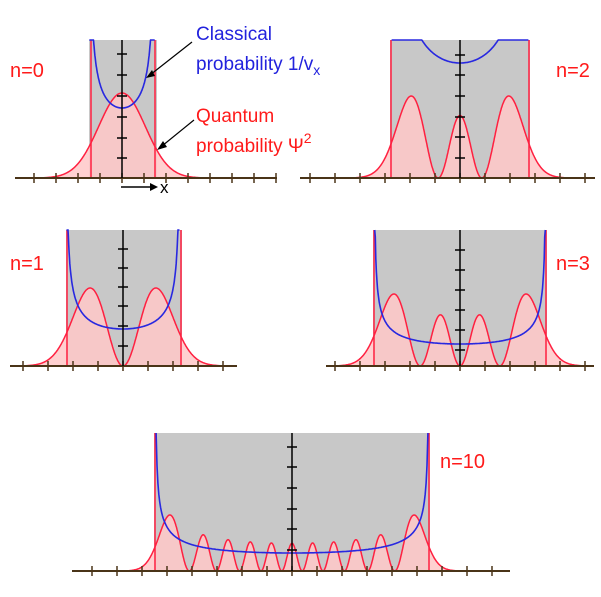  I want to click on classical-label-subscript: x, so click(316, 70).